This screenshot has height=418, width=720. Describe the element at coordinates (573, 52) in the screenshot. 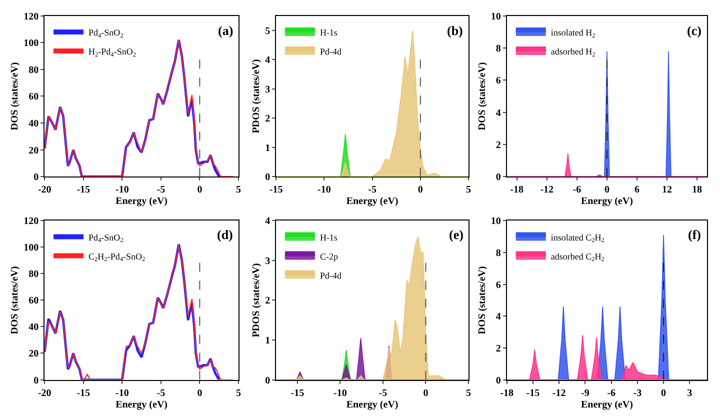

I see `legend-label: adsorbed H$_{2}$` at that location.